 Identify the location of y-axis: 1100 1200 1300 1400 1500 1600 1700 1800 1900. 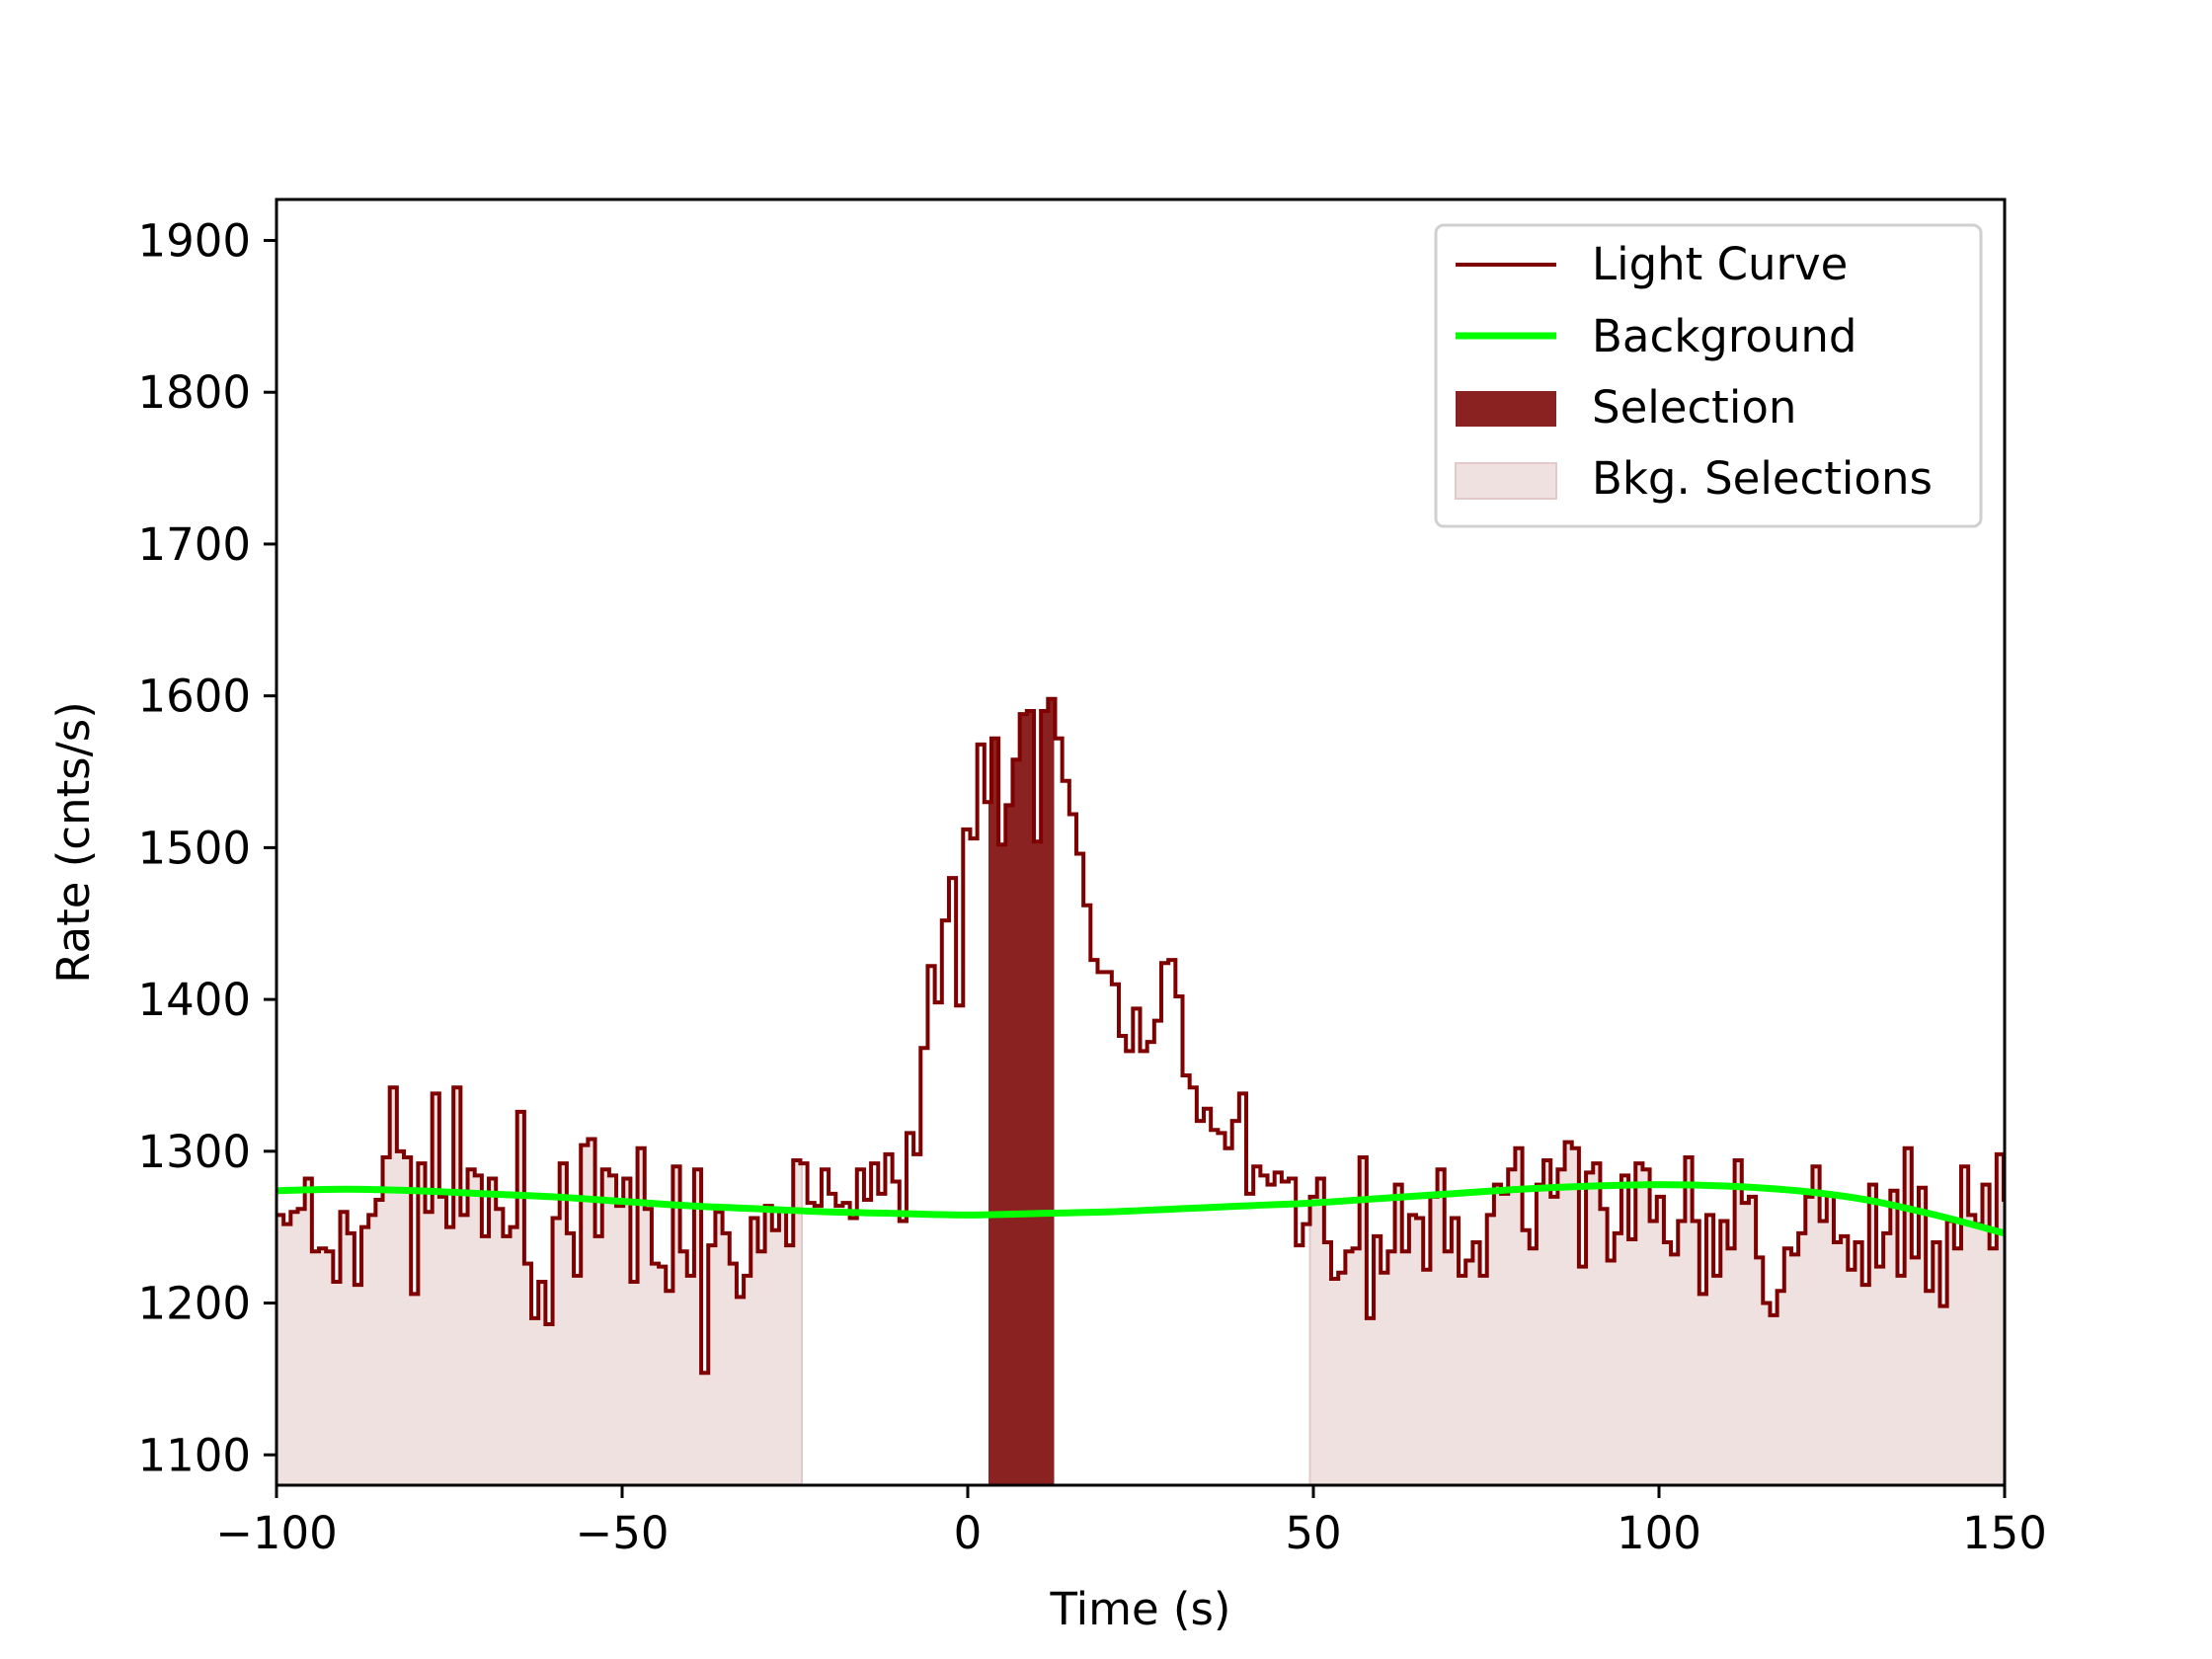
(207, 848).